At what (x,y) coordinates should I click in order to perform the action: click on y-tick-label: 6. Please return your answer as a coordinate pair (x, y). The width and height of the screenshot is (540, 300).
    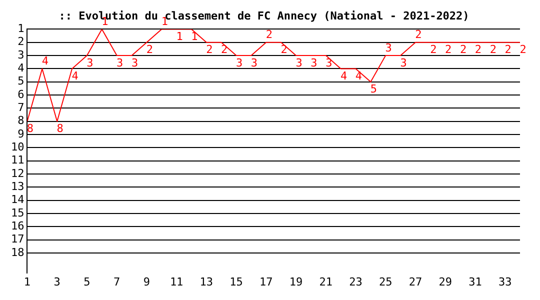
    Looking at the image, I should click on (21, 94).